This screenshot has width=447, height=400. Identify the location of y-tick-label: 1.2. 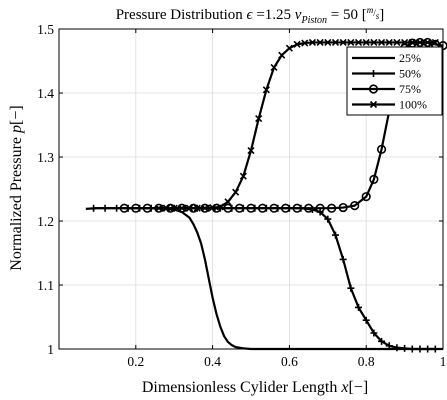
(45, 221).